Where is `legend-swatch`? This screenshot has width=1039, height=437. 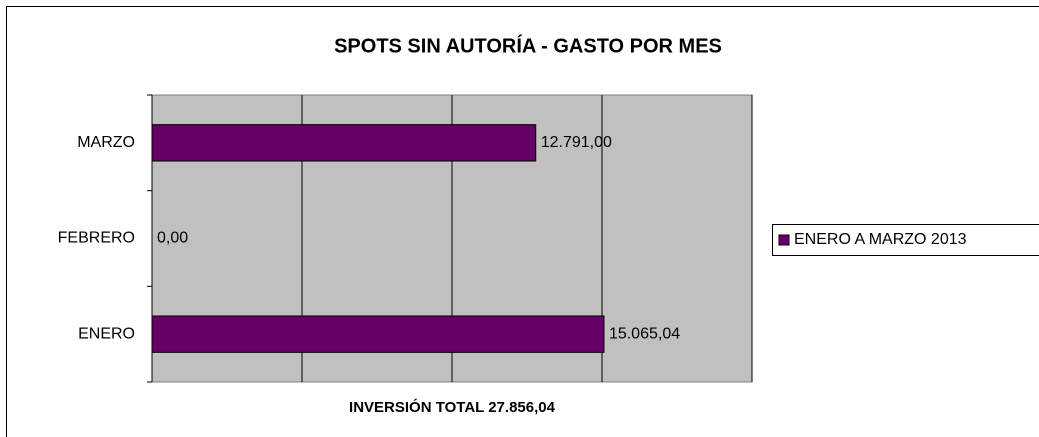 legend-swatch is located at coordinates (784, 240).